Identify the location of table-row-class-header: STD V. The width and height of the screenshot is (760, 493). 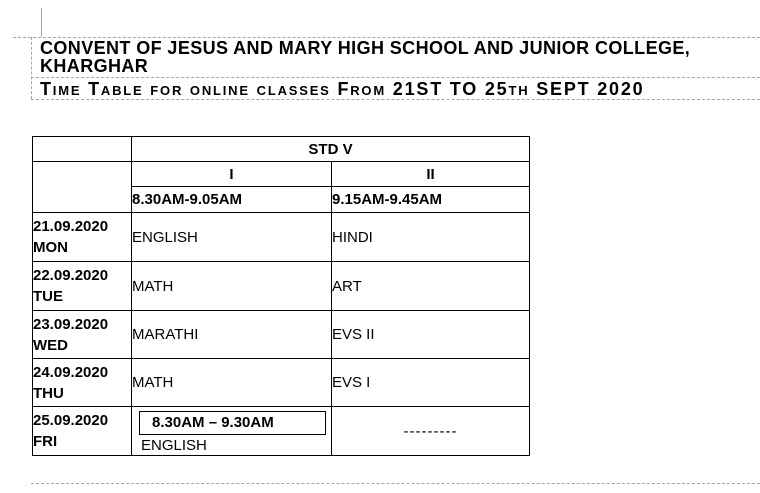
(281, 149).